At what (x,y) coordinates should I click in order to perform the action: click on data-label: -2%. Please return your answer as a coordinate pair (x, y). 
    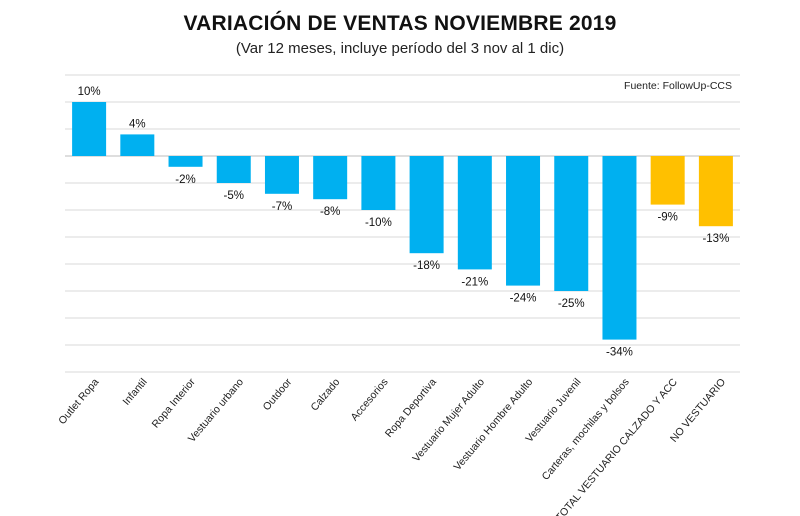
    Looking at the image, I should click on (185, 180).